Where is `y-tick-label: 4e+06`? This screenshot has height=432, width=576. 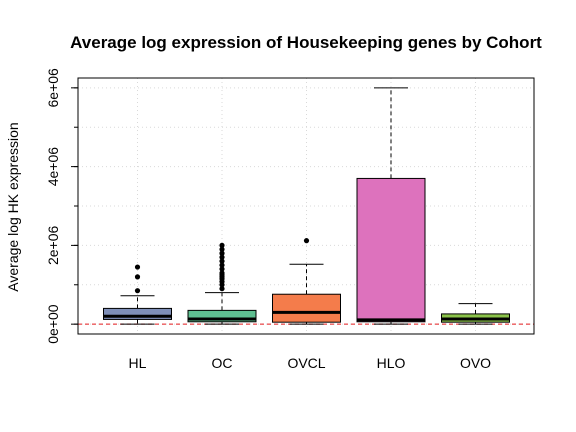
y-tick-label: 4e+06 is located at coordinates (53, 167).